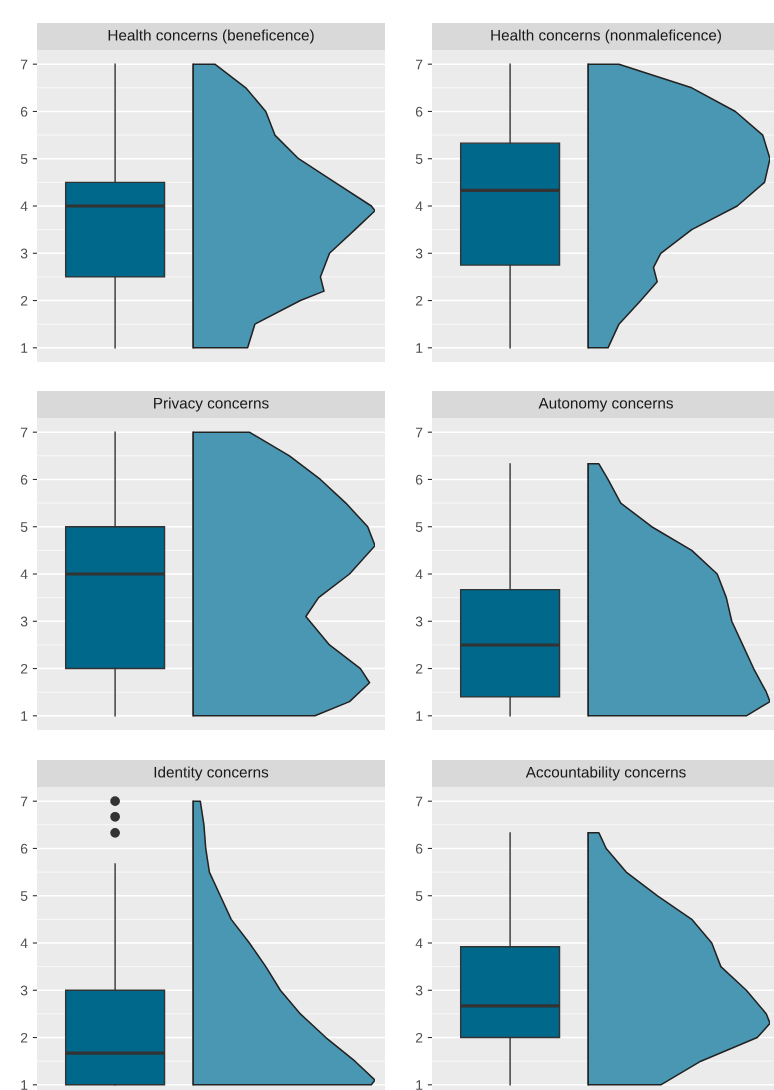 This screenshot has height=1090, width=774. I want to click on chart-title: Identity concerns, so click(211, 773).